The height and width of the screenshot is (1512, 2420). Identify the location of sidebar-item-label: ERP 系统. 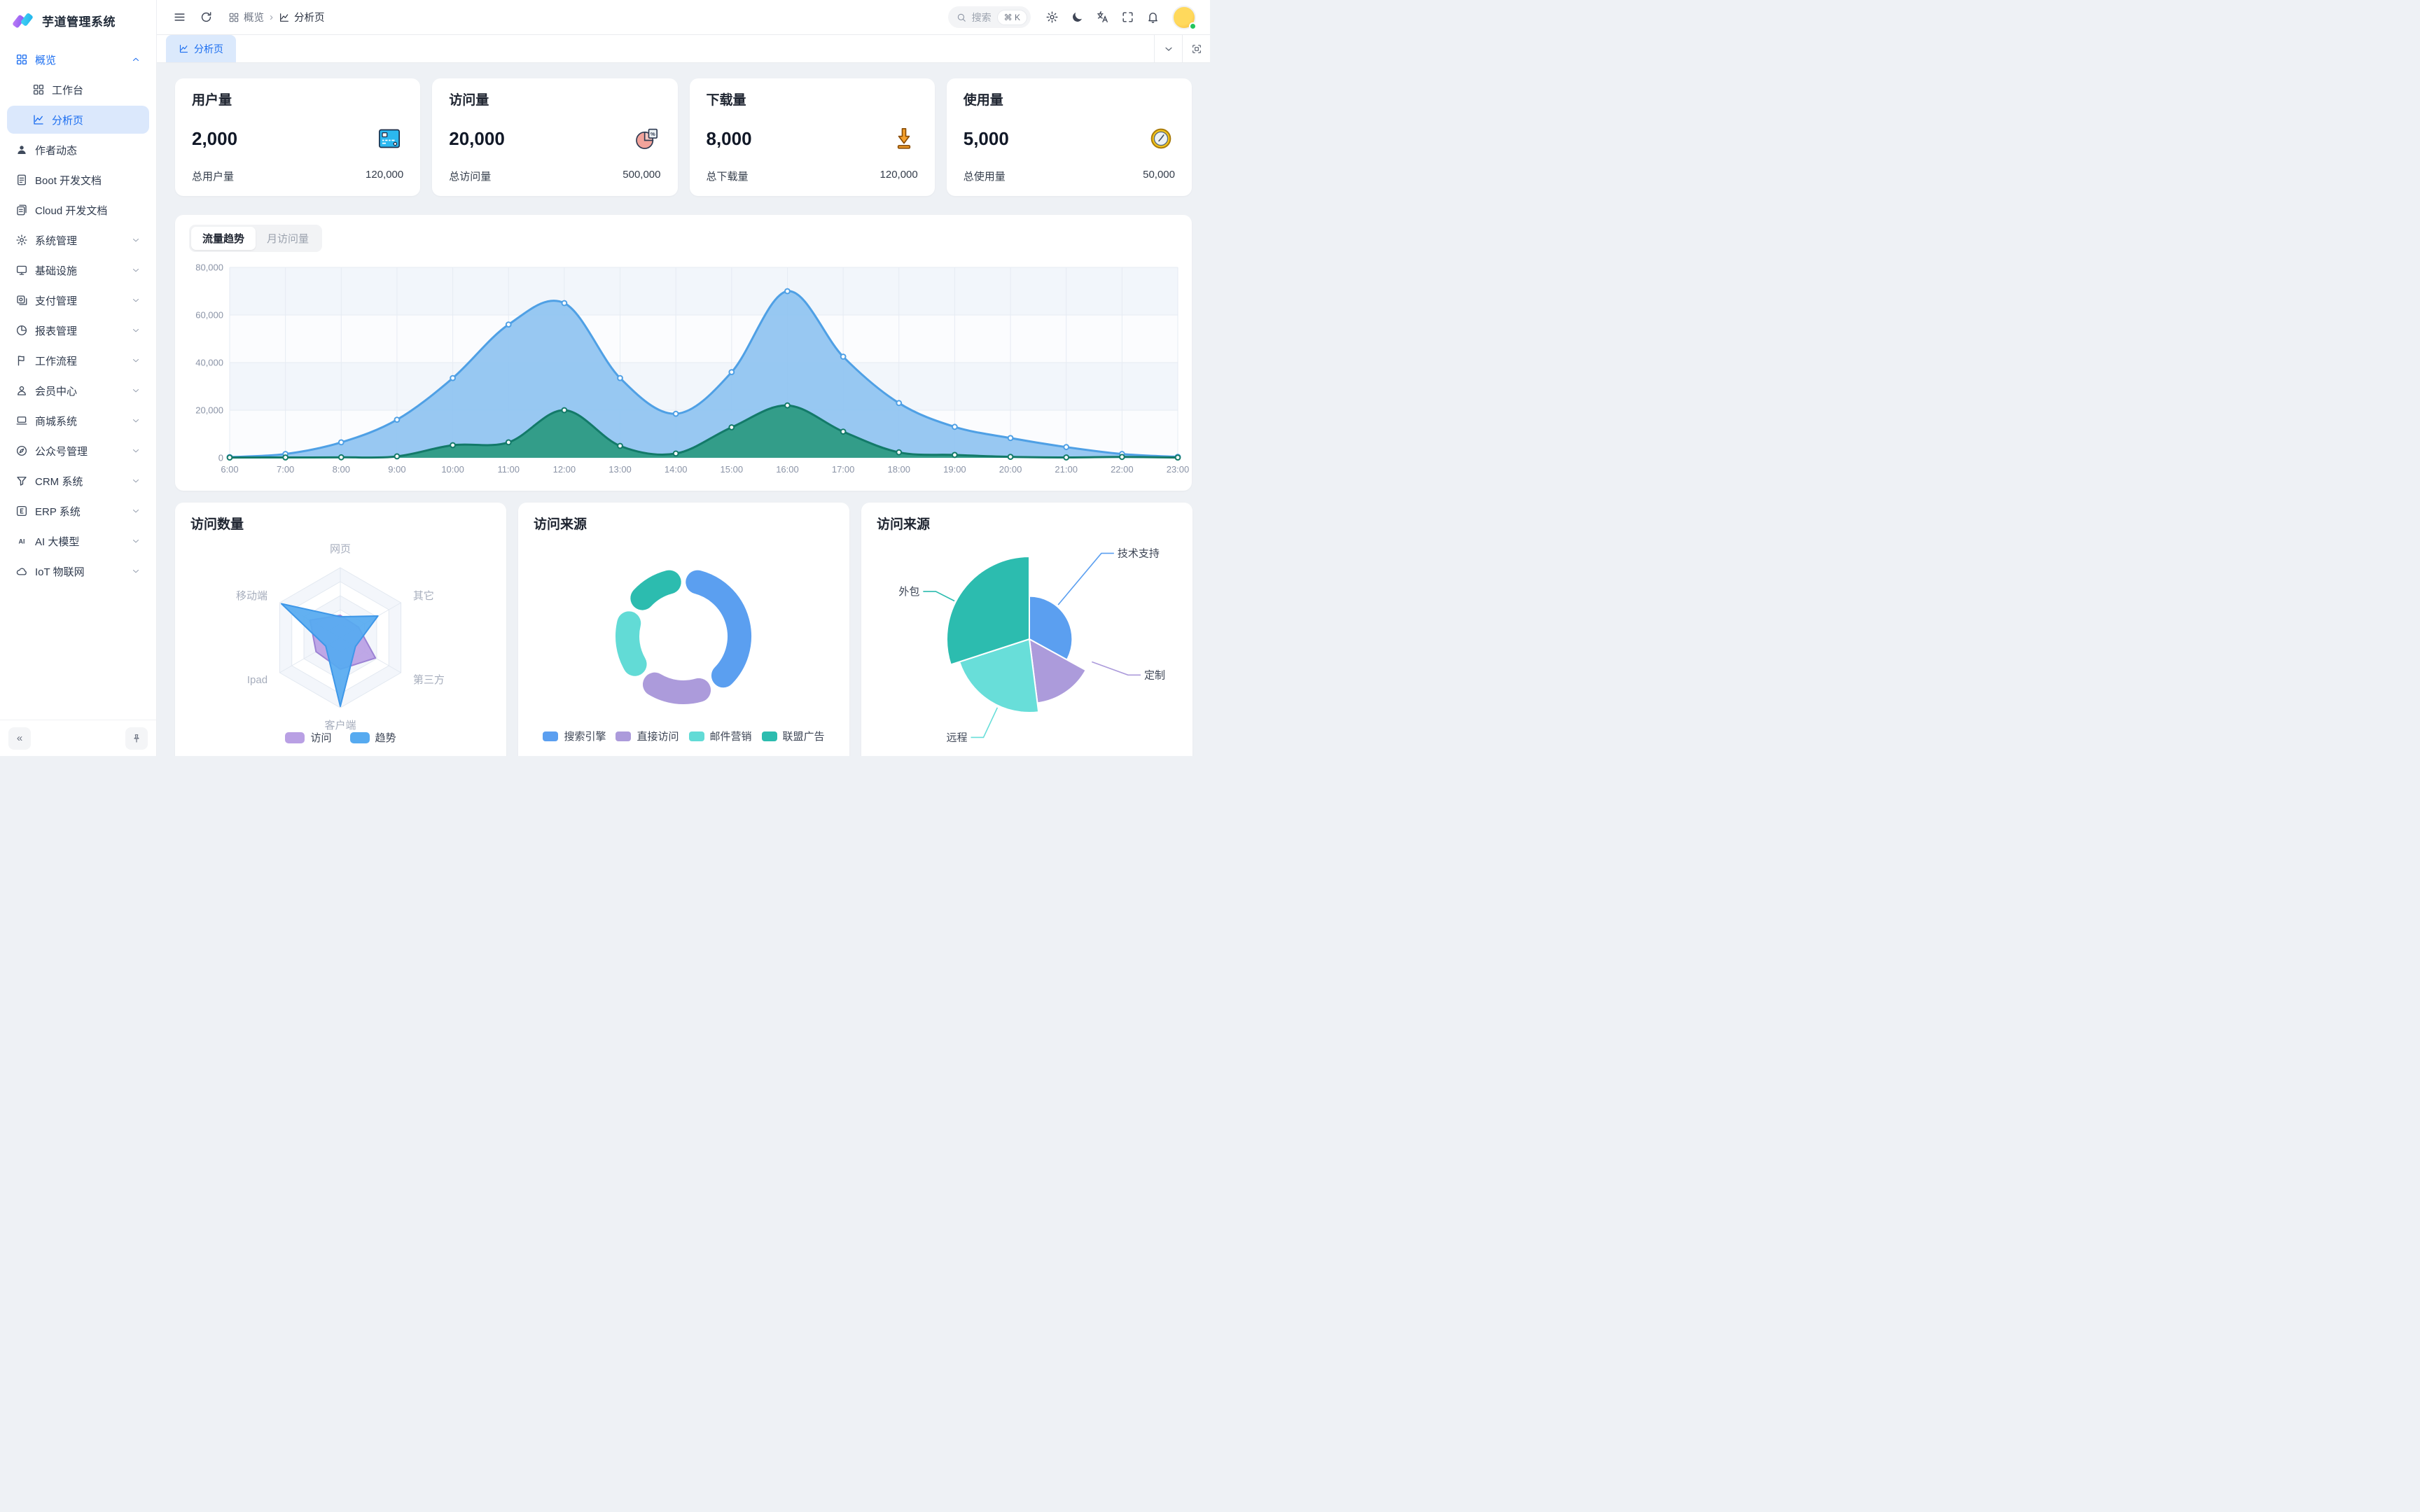
(58, 511).